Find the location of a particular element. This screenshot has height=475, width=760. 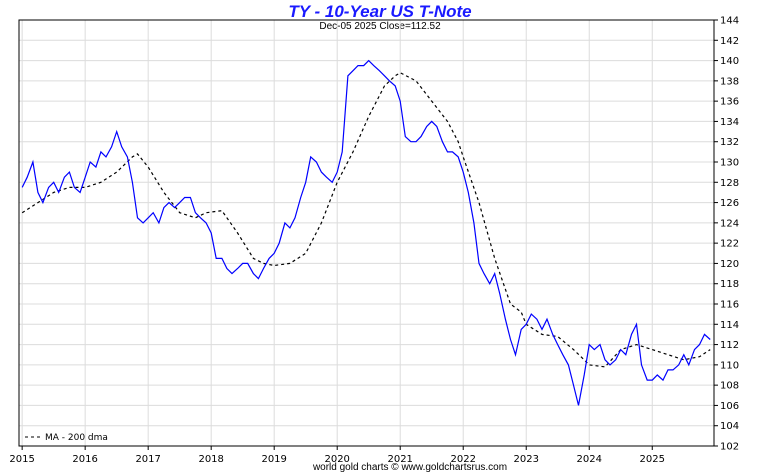

y-tick-label: 102 is located at coordinates (729, 447).